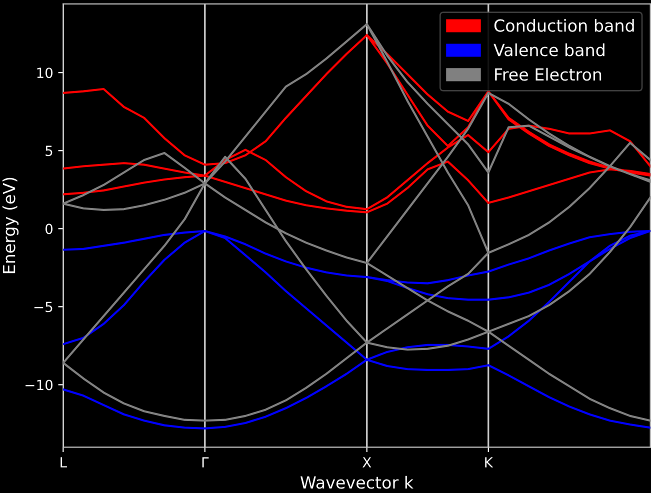 This screenshot has height=493, width=651. What do you see at coordinates (564, 25) in the screenshot?
I see `legend-label: Conduction band` at bounding box center [564, 25].